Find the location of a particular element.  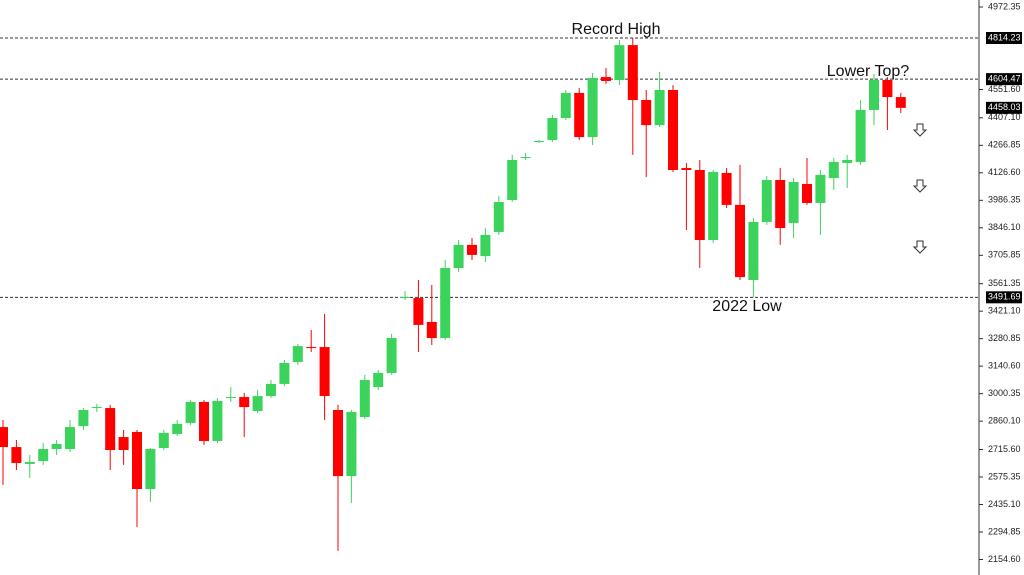

level-label: 4604.47 is located at coordinates (1004, 78).